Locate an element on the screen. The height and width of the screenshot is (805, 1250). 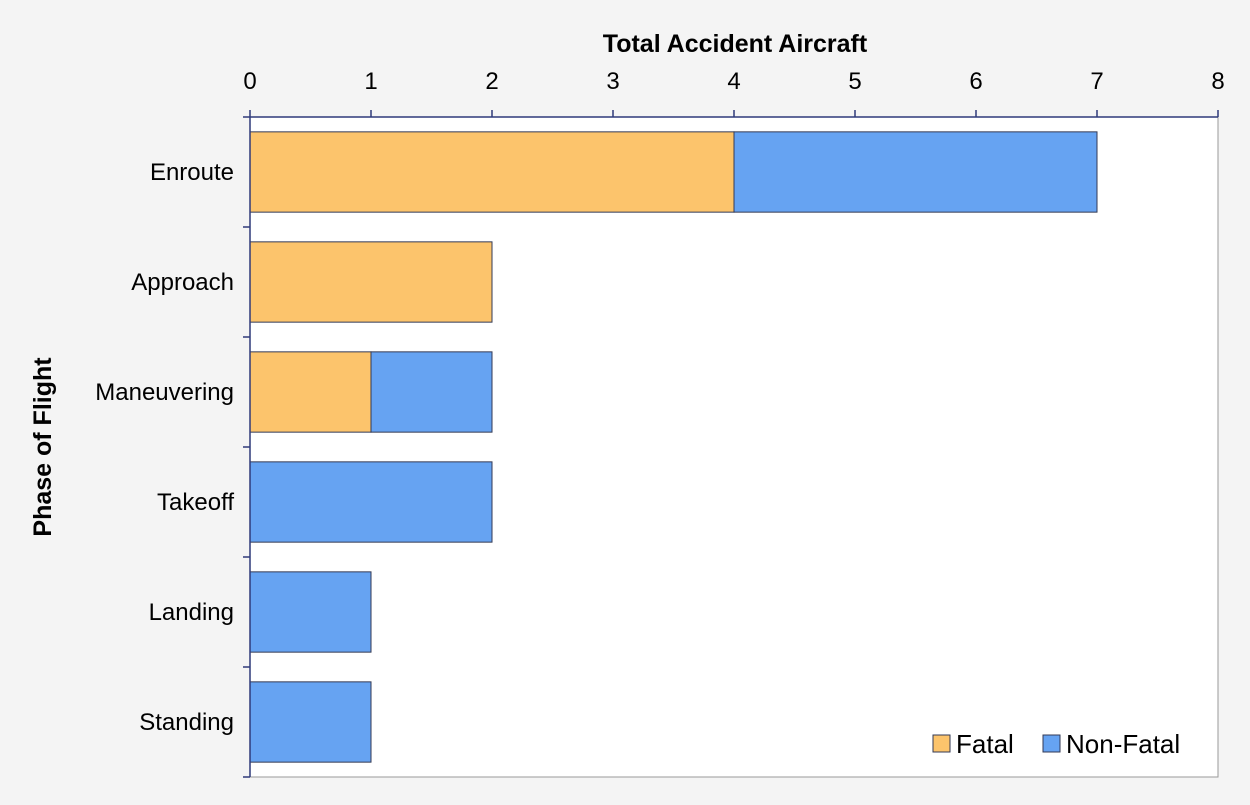
x-axis-title: Total Accident Aircraft is located at coordinates (735, 44).